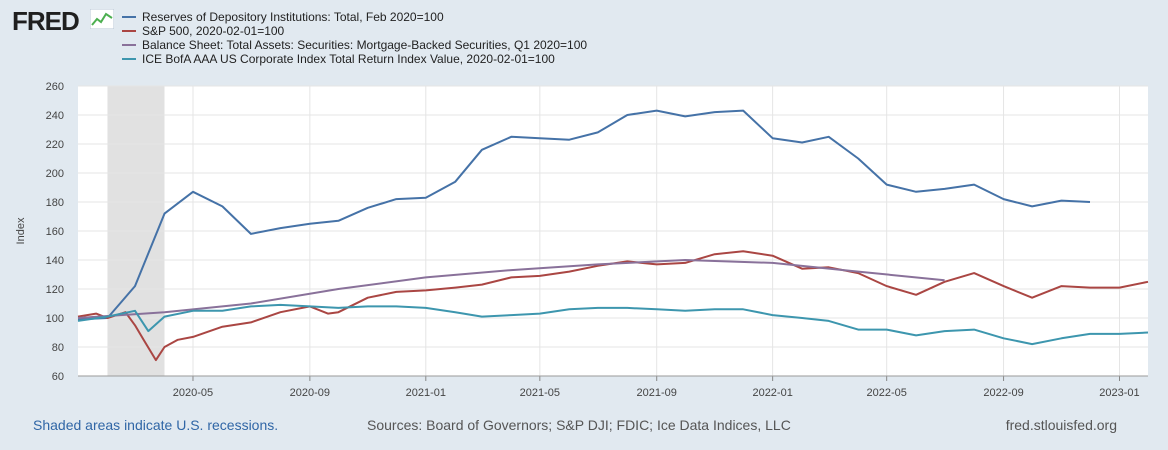  What do you see at coordinates (55, 116) in the screenshot?
I see `y-tick-label: 240` at bounding box center [55, 116].